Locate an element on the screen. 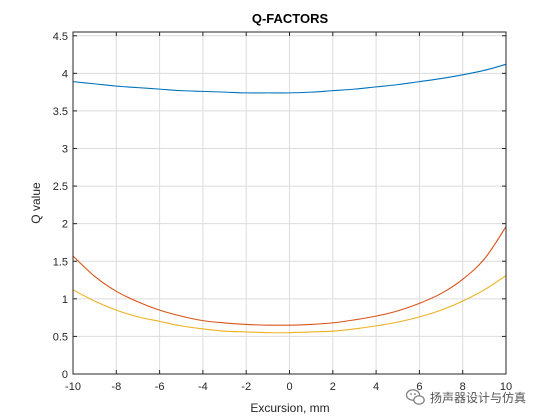 The height and width of the screenshot is (420, 560). y-tick-label: 1.5 is located at coordinates (60, 262).